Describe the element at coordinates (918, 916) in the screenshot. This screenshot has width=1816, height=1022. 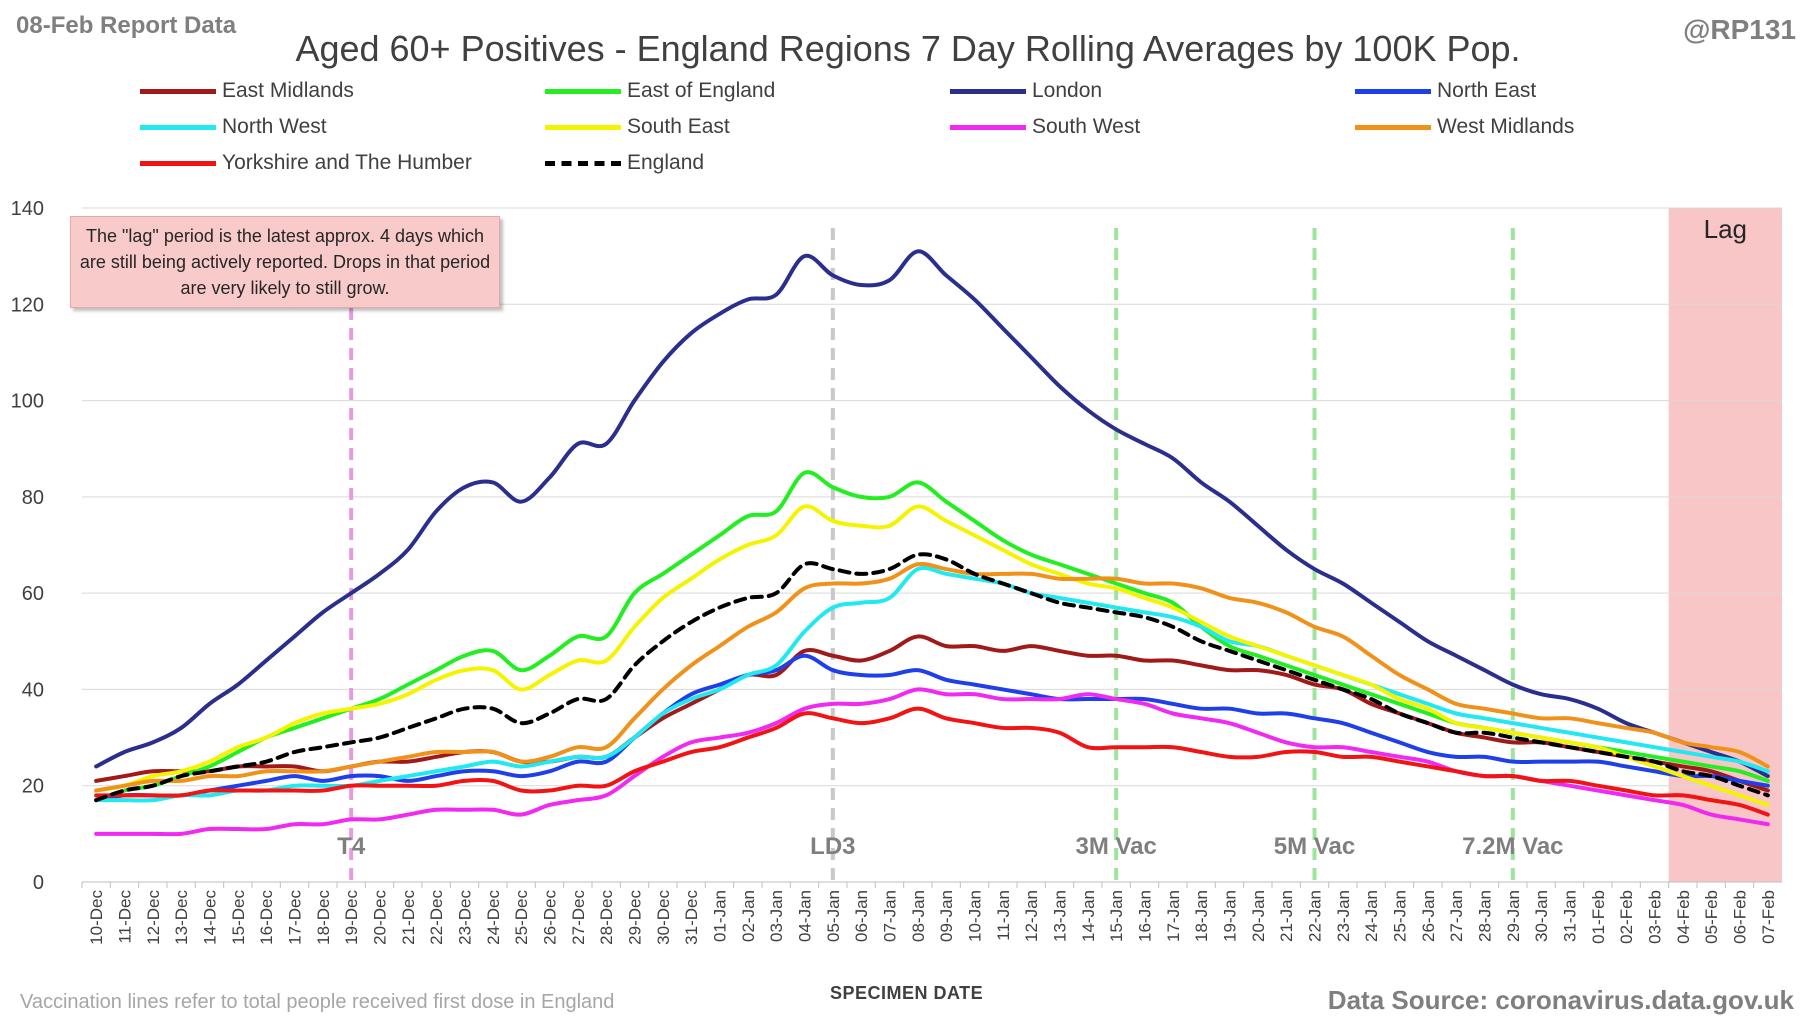
I see `x-tick-label: 08-Jan` at that location.